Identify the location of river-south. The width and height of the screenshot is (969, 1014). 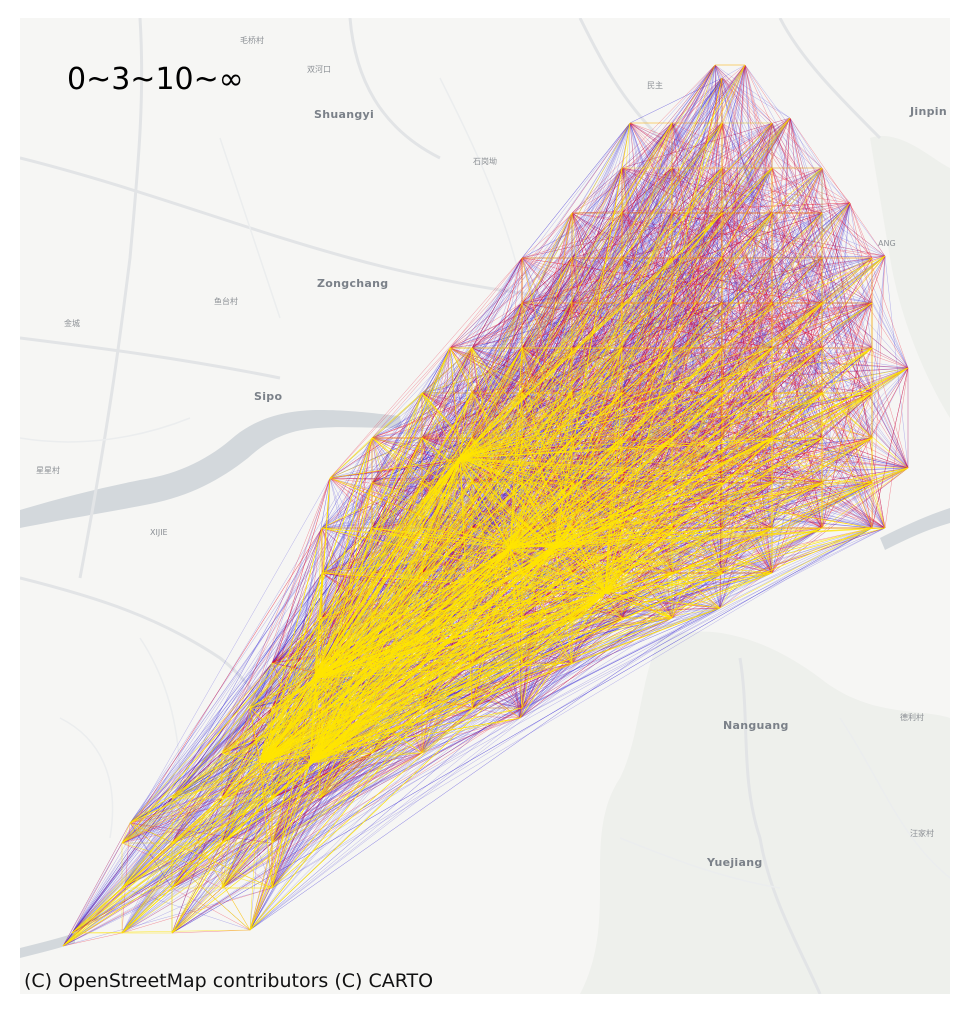
(47, 945).